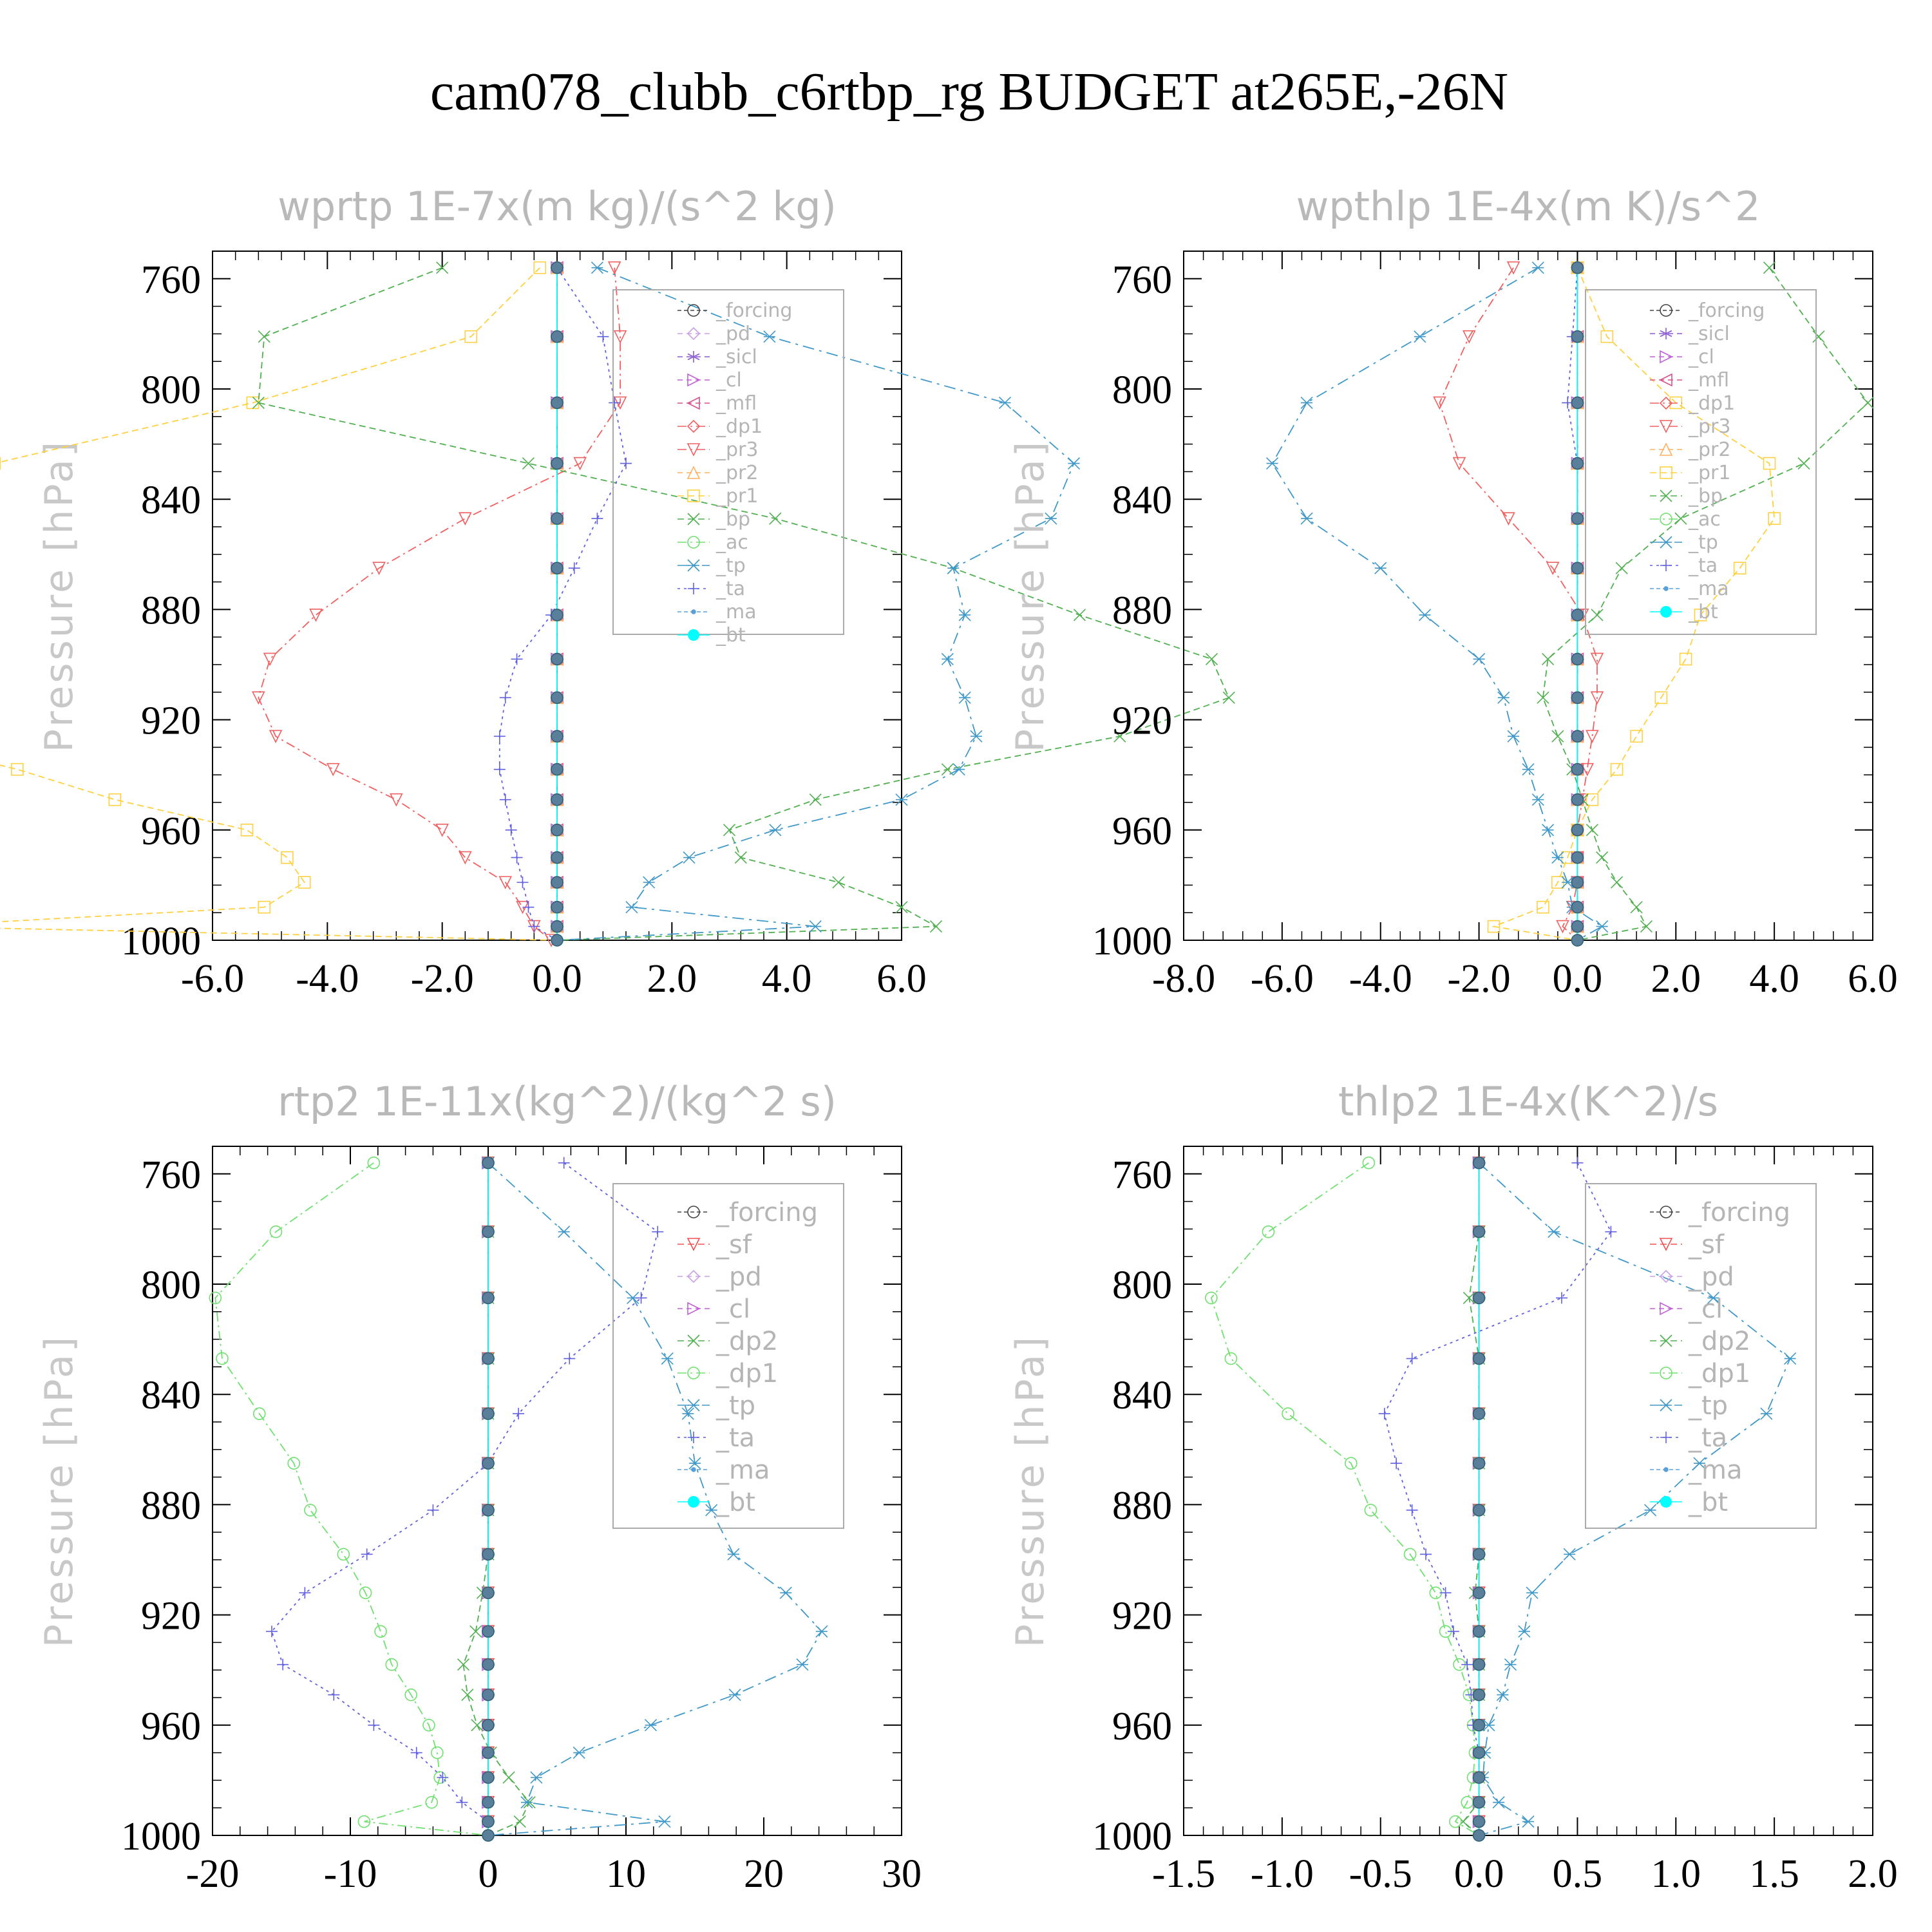 This screenshot has height=1932, width=1932. Describe the element at coordinates (1774, 1874) in the screenshot. I see `x-tick-label: 1.5` at that location.